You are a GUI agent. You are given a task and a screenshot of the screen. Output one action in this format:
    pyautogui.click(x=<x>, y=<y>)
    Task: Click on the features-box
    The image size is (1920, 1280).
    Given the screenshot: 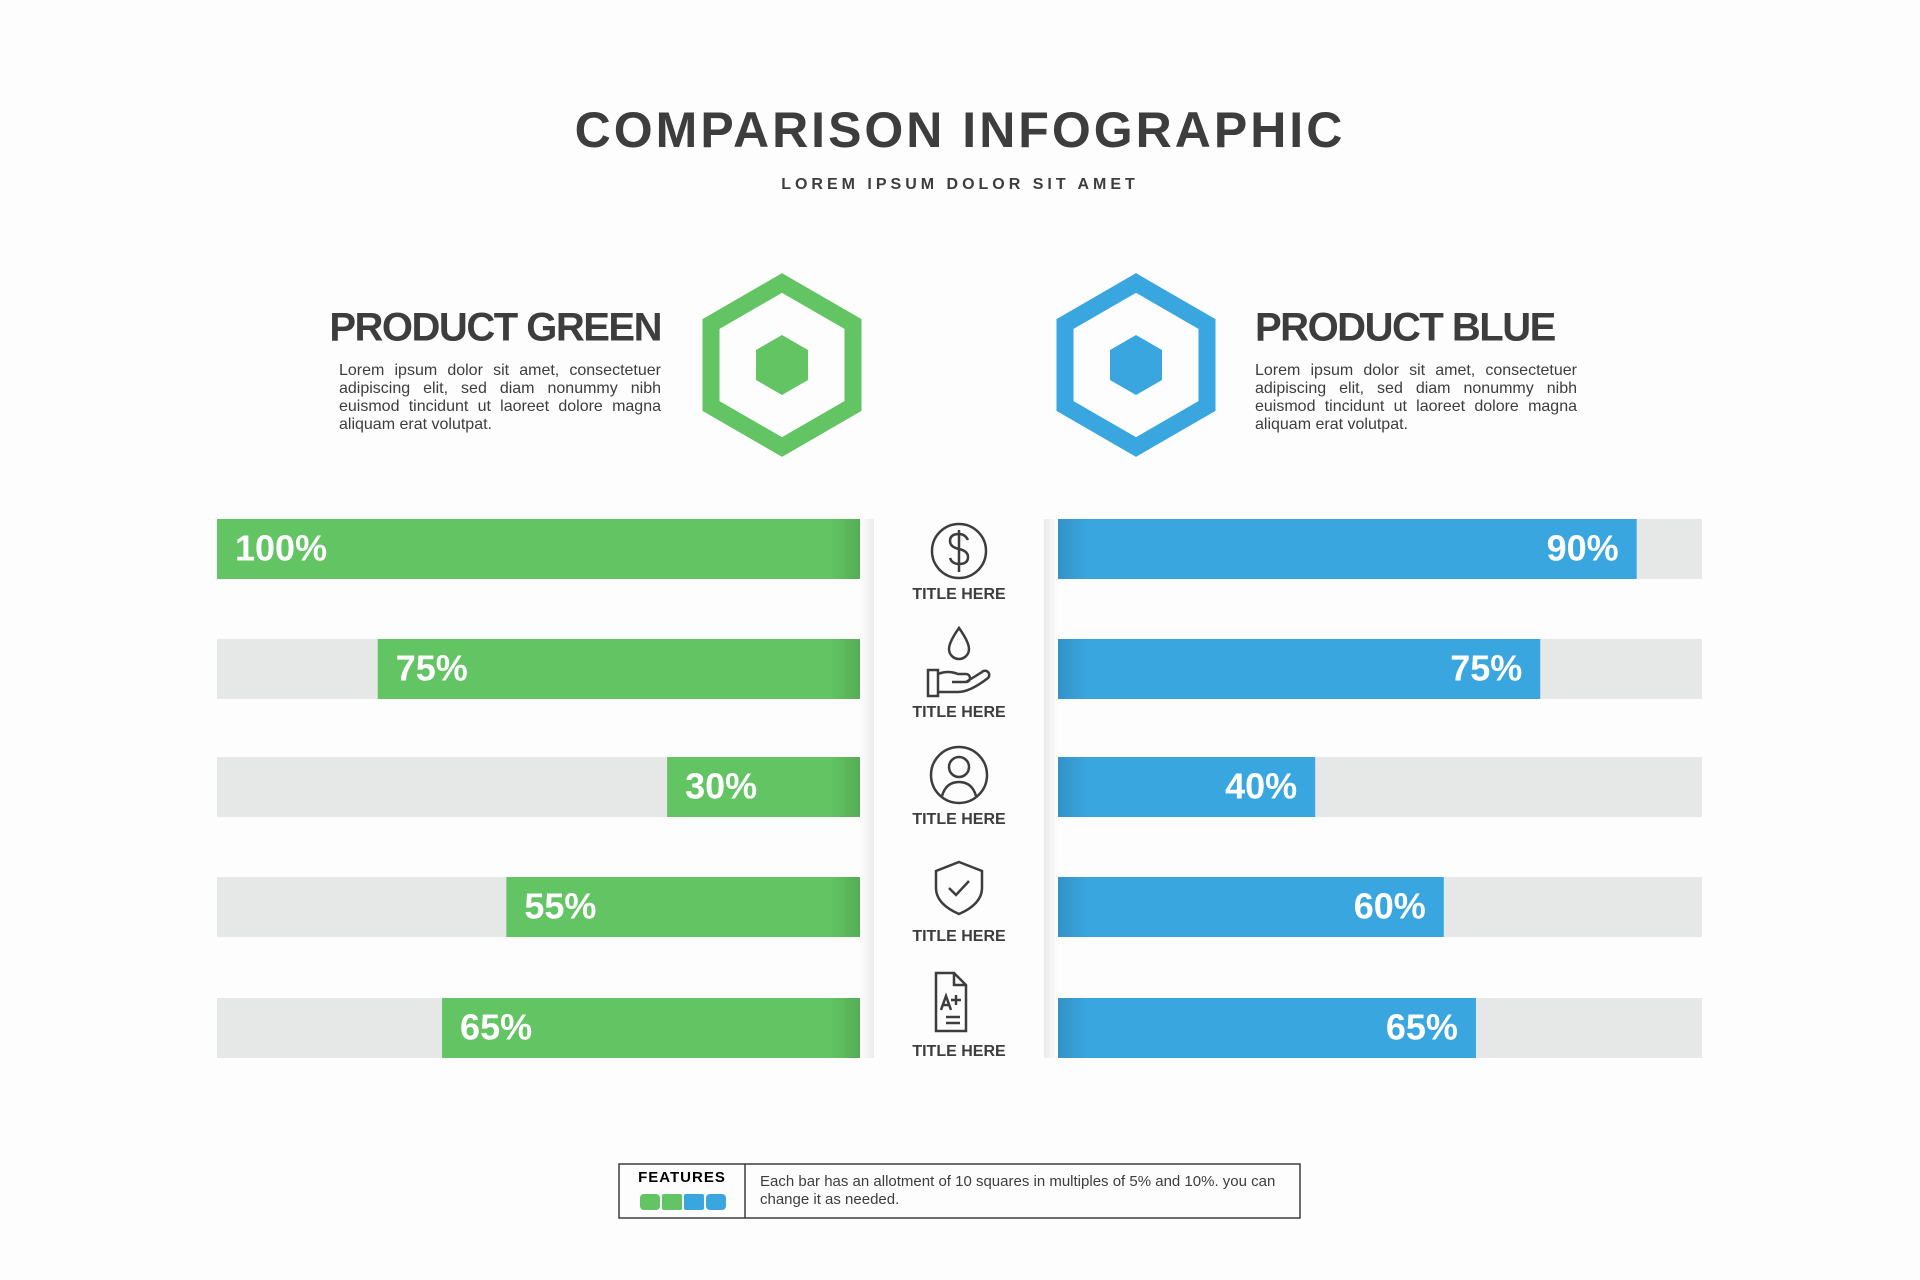 What is the action you would take?
    pyautogui.click(x=959, y=1191)
    